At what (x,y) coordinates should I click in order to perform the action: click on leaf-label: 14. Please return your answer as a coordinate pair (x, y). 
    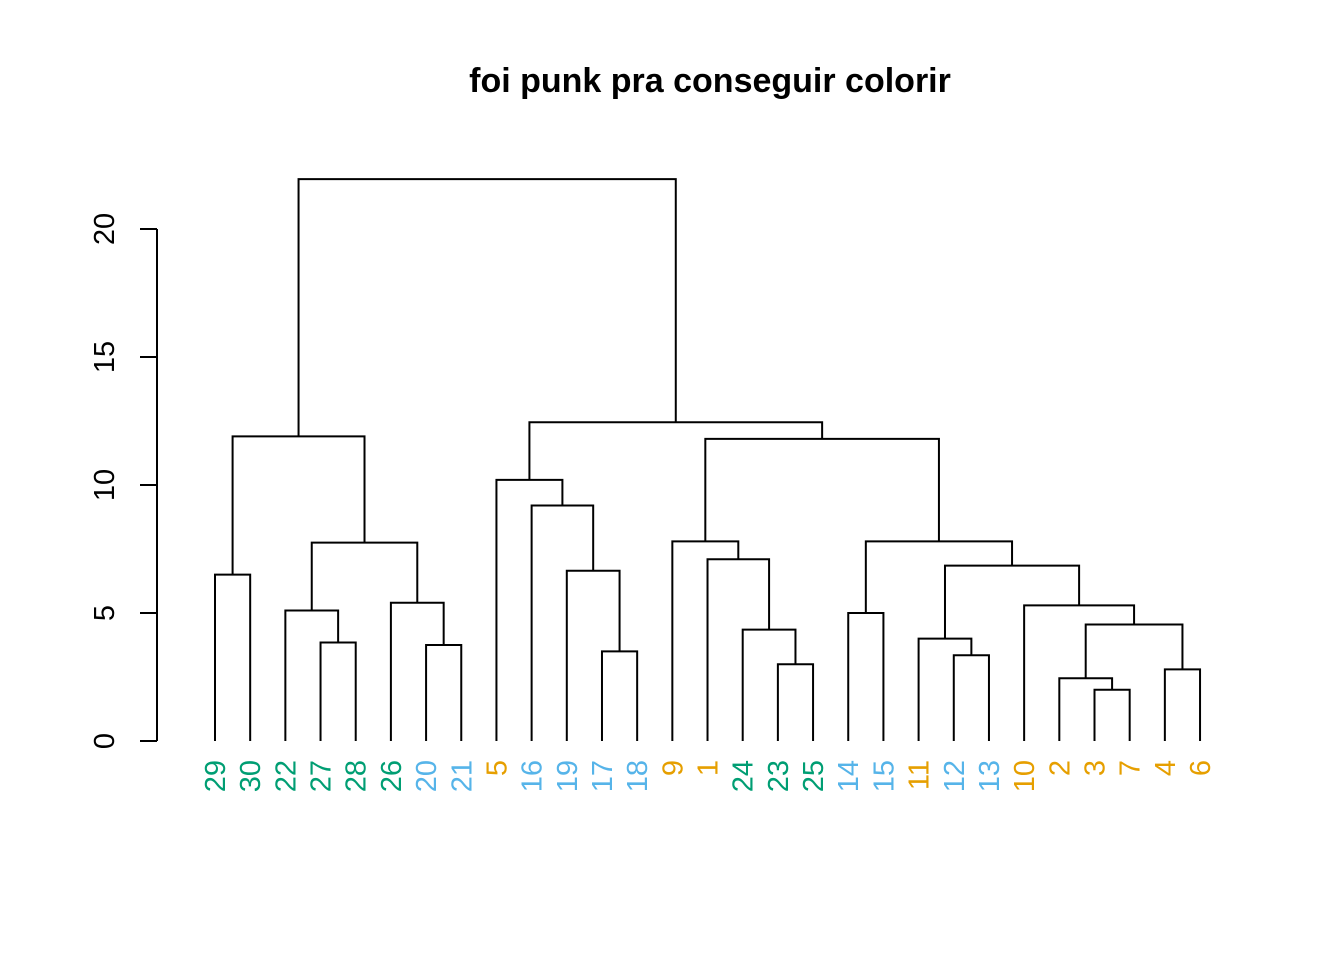
    Looking at the image, I should click on (849, 776).